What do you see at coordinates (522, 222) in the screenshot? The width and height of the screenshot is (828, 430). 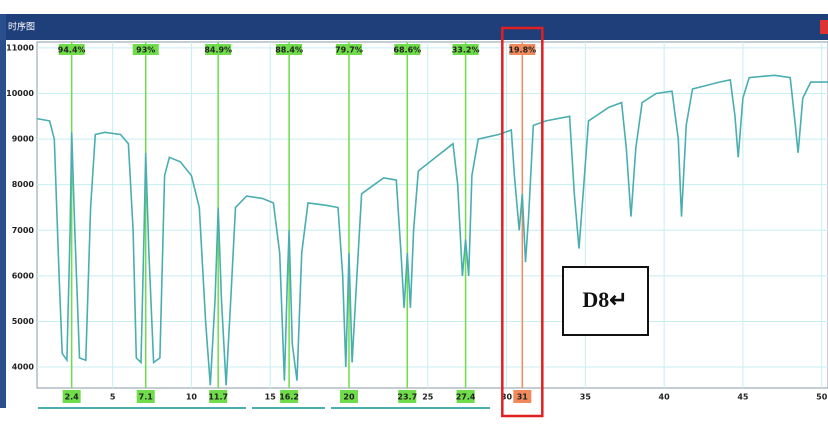 I see `highlight-box` at bounding box center [522, 222].